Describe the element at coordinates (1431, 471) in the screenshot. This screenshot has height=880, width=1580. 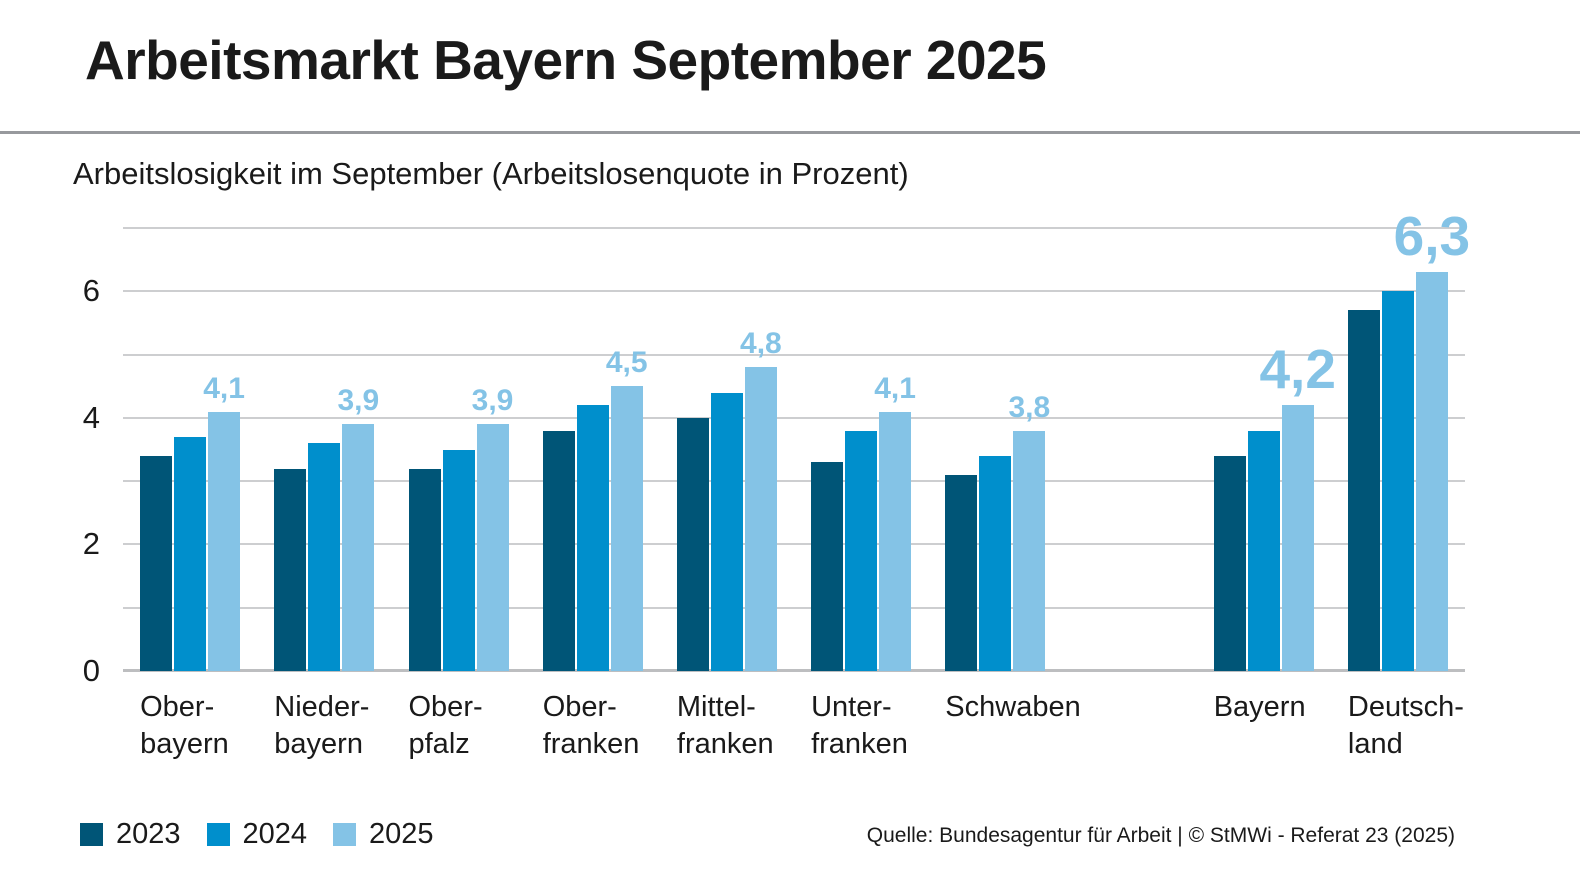
I see `bar-2025-deutschland` at that location.